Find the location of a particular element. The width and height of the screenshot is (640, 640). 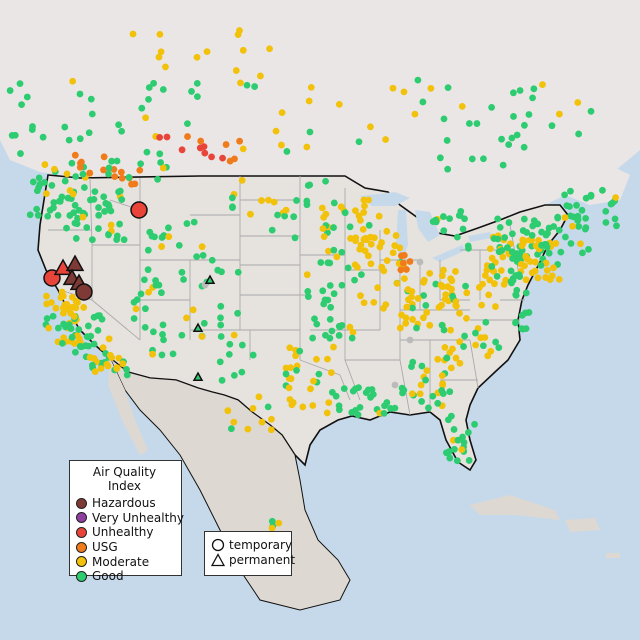

moderate-swatch is located at coordinates (81, 562).